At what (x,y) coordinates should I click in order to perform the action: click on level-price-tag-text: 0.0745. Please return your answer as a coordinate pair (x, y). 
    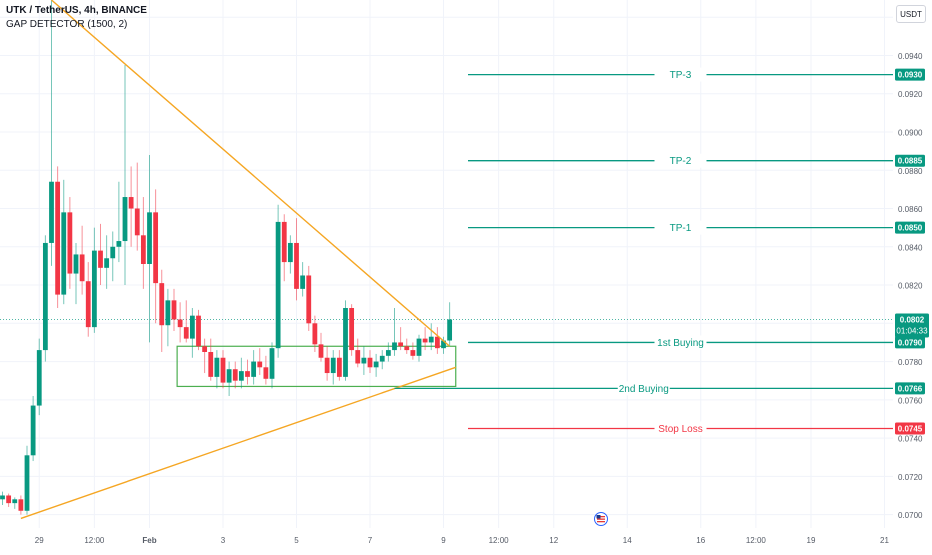
    Looking at the image, I should click on (910, 429).